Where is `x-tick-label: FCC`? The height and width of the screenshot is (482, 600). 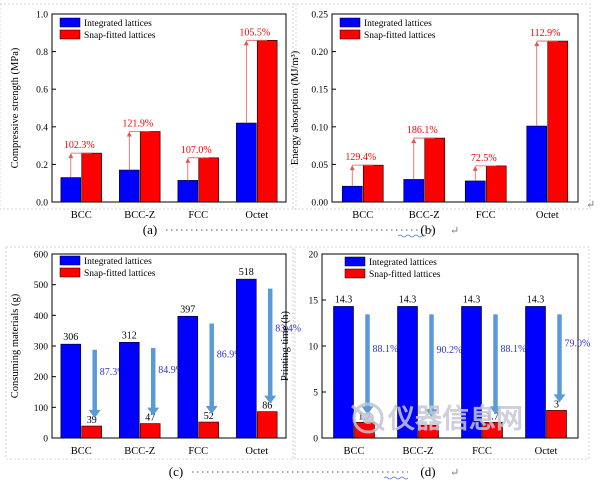 x-tick-label: FCC is located at coordinates (198, 215).